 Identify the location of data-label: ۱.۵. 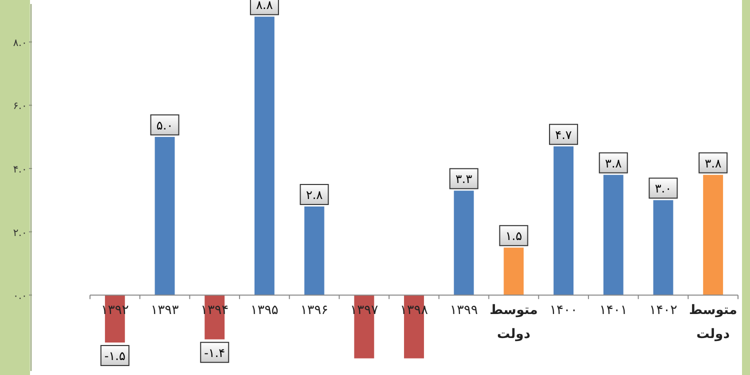
(513, 236).